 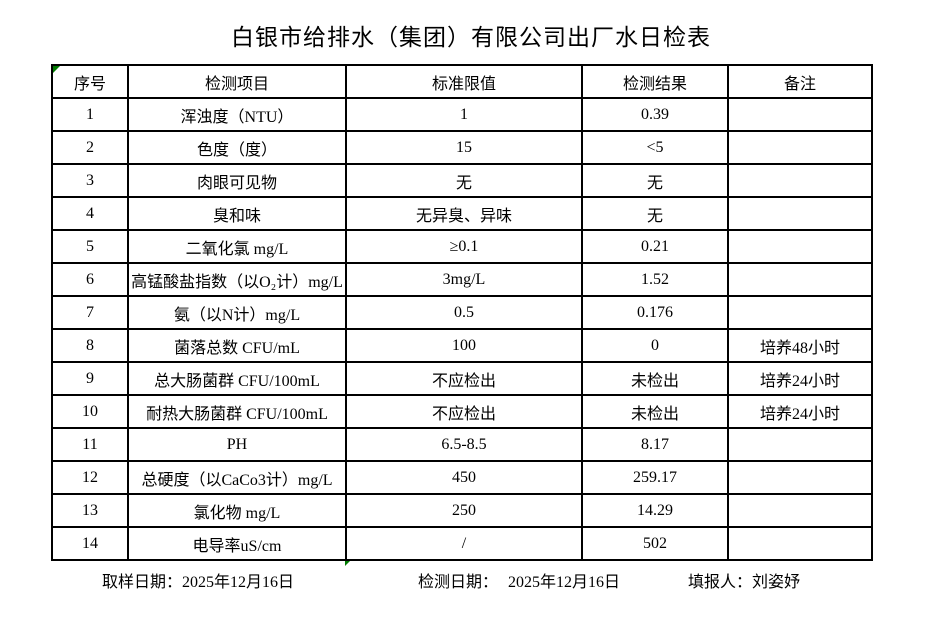 What do you see at coordinates (655, 246) in the screenshot?
I see `result-cell: 0.21` at bounding box center [655, 246].